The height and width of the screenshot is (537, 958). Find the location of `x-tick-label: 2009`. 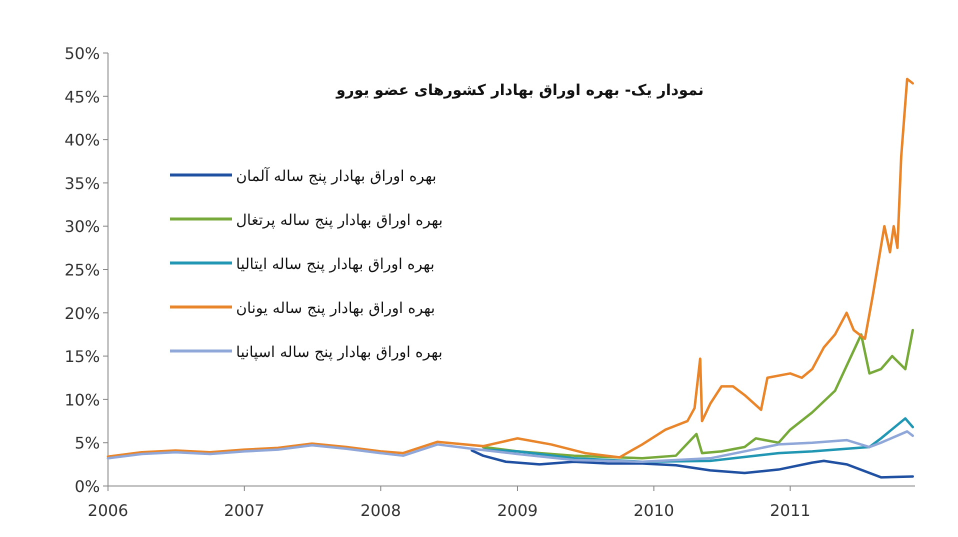

x-tick-label: 2009 is located at coordinates (517, 510).